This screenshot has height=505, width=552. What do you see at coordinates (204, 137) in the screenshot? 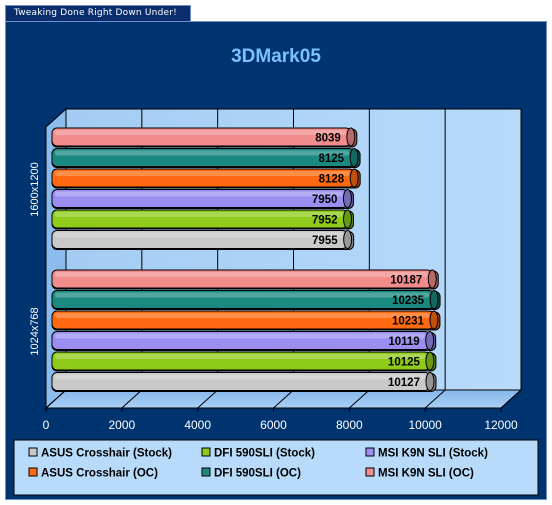
I see `bar-group: 8039` at bounding box center [204, 137].